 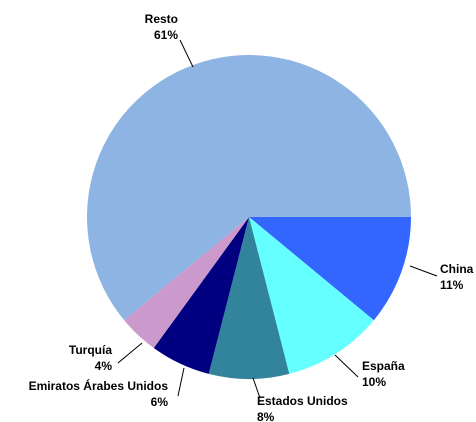 What do you see at coordinates (161, 19) in the screenshot?
I see `slice-label: Resto` at bounding box center [161, 19].